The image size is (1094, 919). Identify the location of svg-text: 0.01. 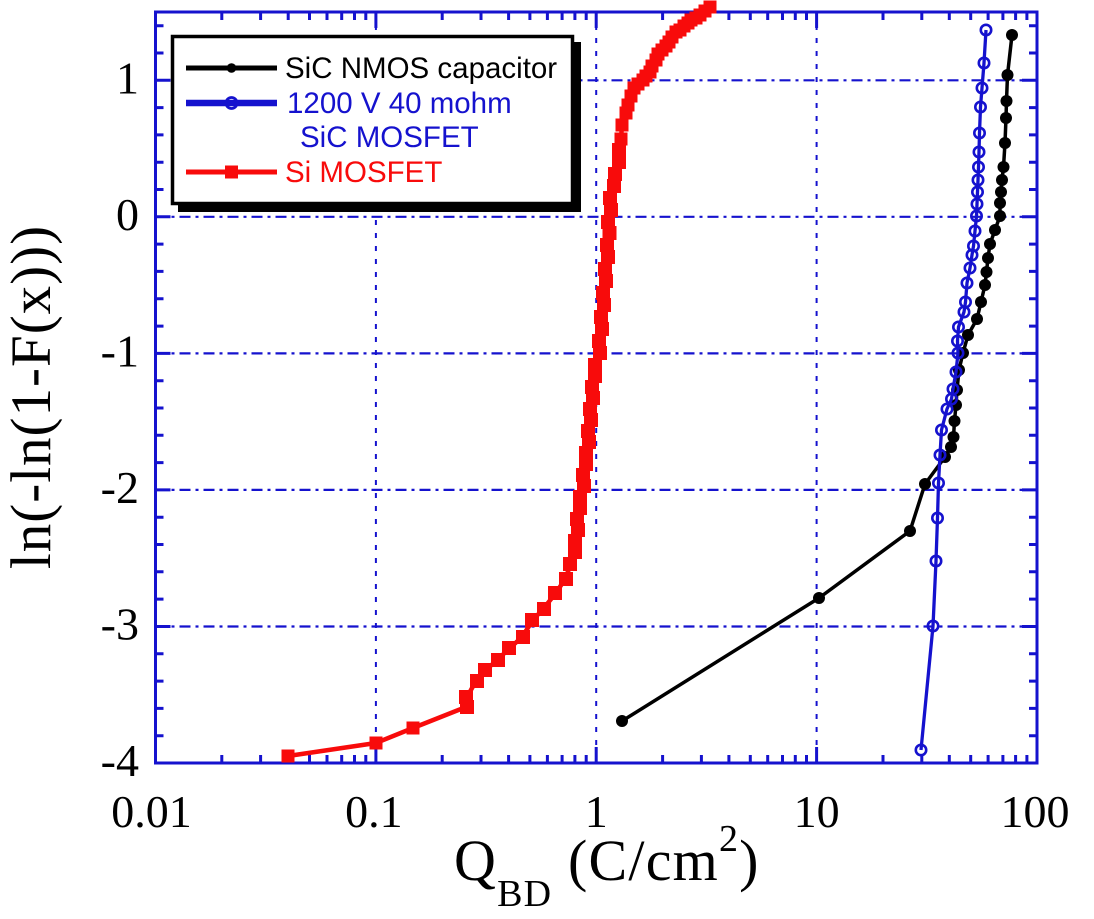
(151, 811).